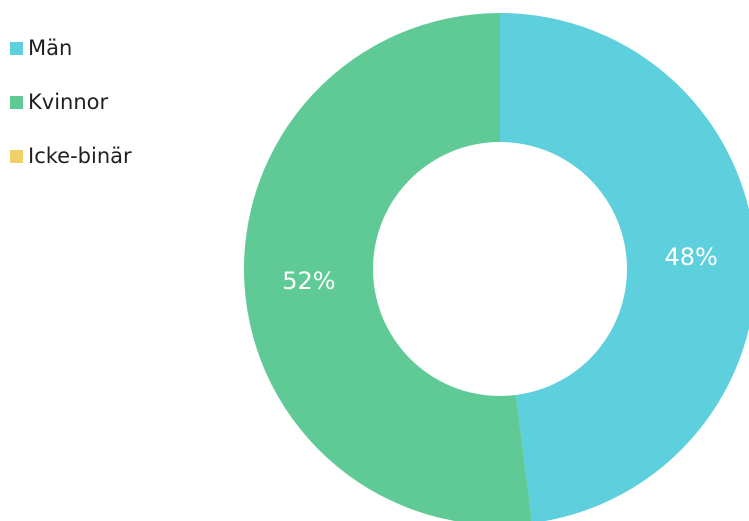 This screenshot has height=521, width=749. I want to click on legend-item-icke-binar: Icke-binär, so click(71, 156).